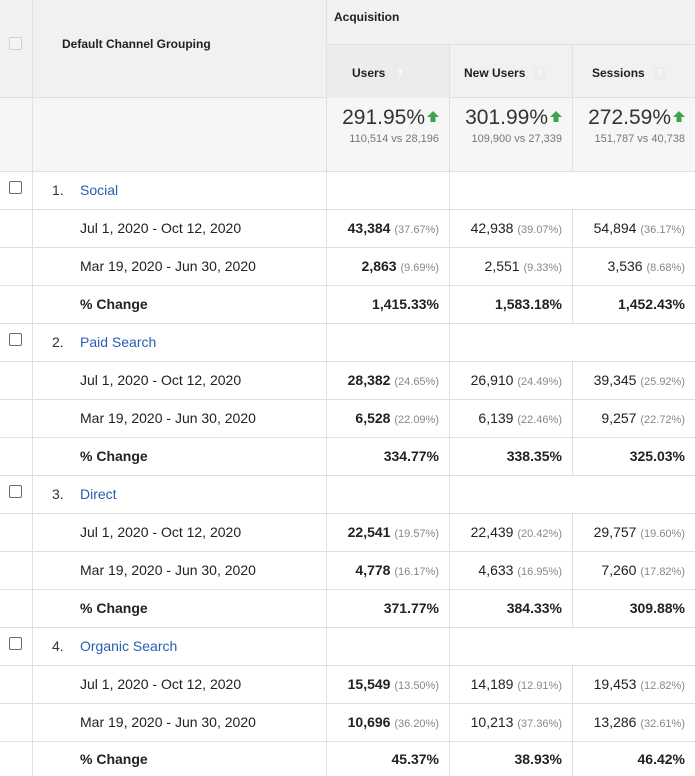 The width and height of the screenshot is (695, 776). What do you see at coordinates (513, 118) in the screenshot?
I see `new-users-change-pct: 301.99%` at bounding box center [513, 118].